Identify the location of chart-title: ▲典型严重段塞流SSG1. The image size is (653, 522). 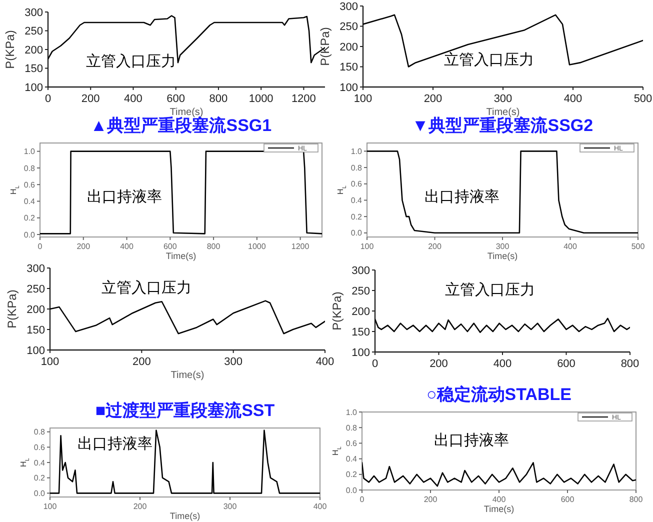
(181, 125).